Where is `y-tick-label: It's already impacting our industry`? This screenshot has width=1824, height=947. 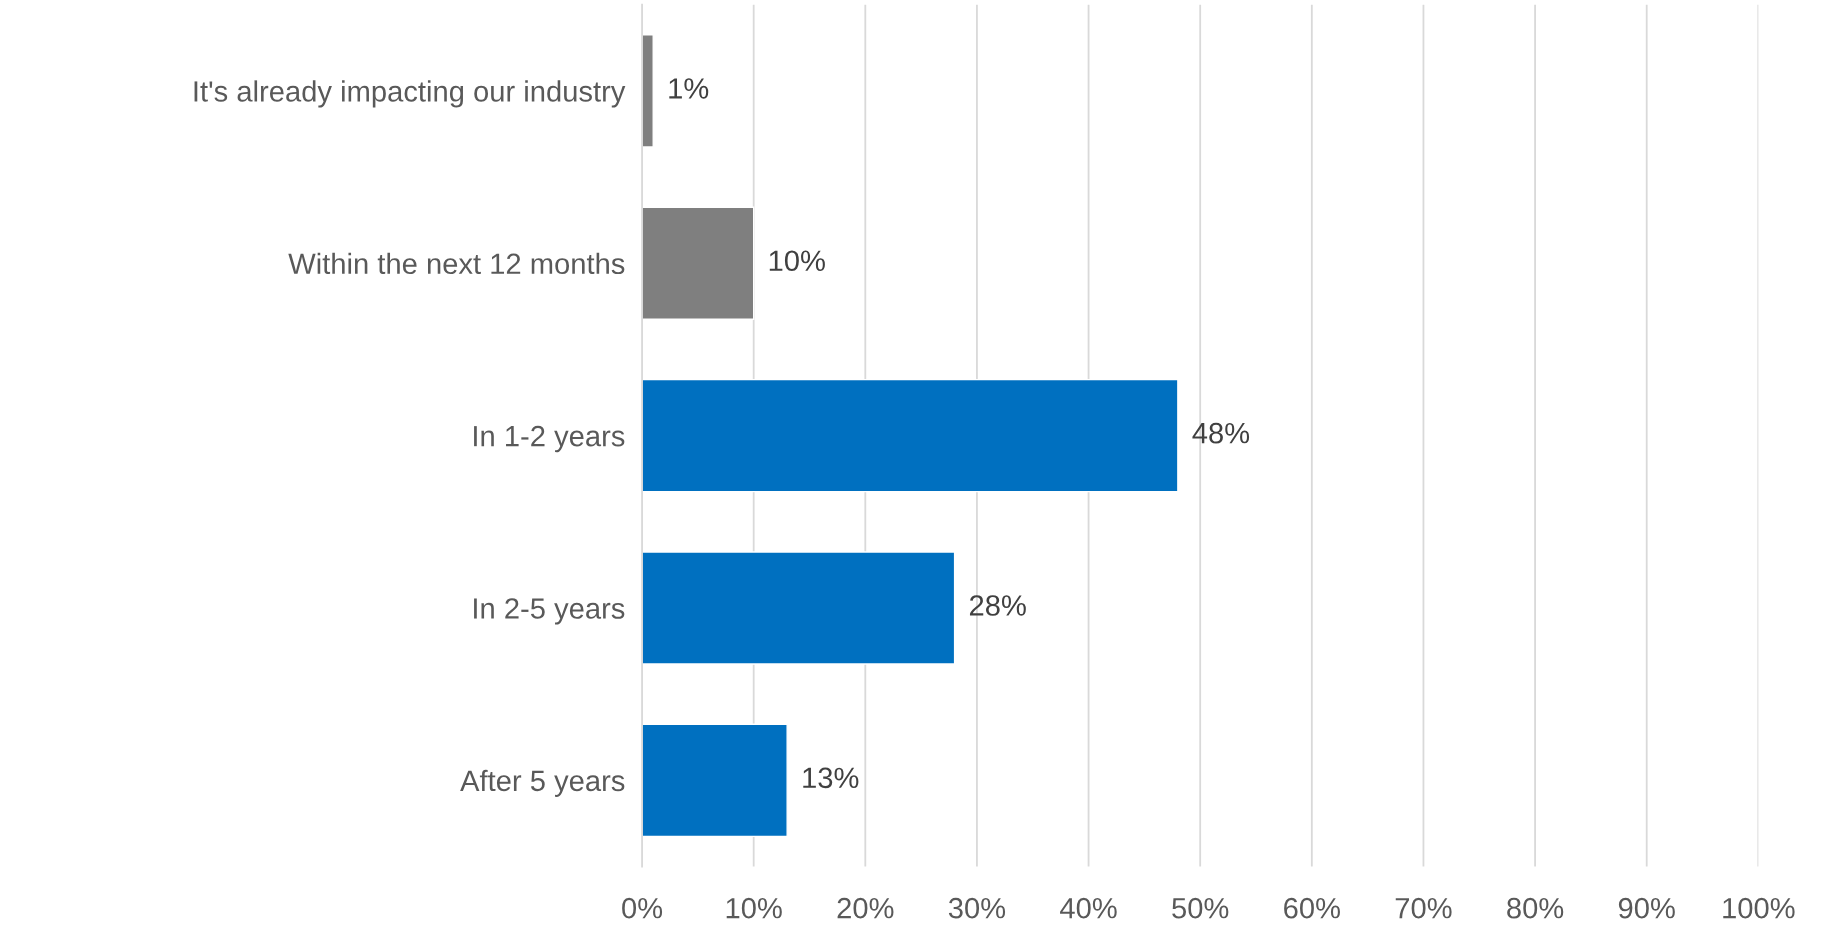
y-tick-label: It's already impacting our industry is located at coordinates (410, 94).